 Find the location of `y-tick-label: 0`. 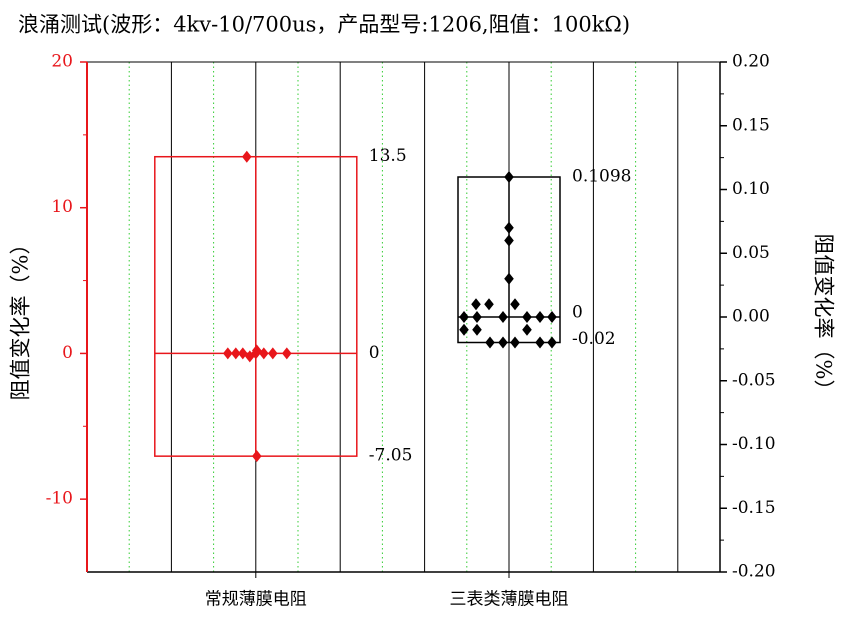

y-tick-label: 0 is located at coordinates (67, 353).